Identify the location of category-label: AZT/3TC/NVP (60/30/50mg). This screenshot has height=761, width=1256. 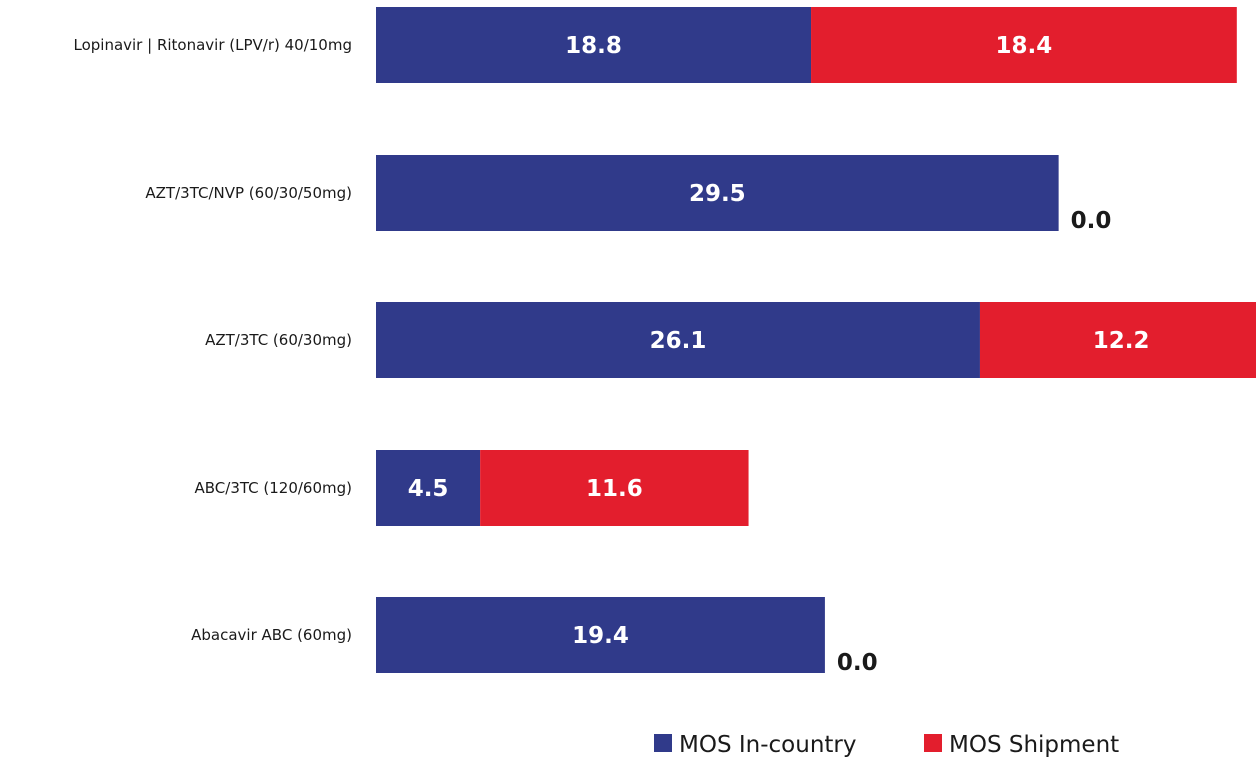
(248, 193).